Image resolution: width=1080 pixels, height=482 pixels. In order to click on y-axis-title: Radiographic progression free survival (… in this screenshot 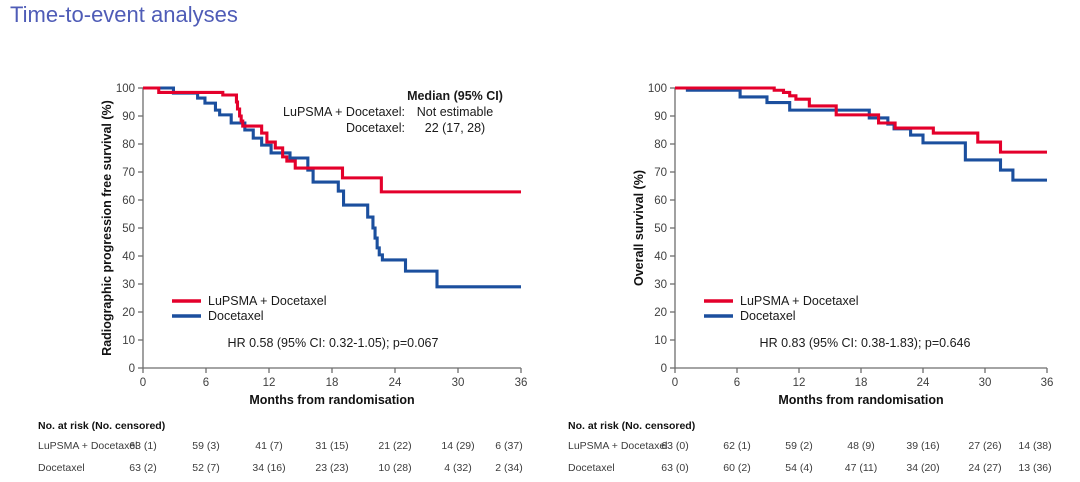, I will do `click(107, 228)`.